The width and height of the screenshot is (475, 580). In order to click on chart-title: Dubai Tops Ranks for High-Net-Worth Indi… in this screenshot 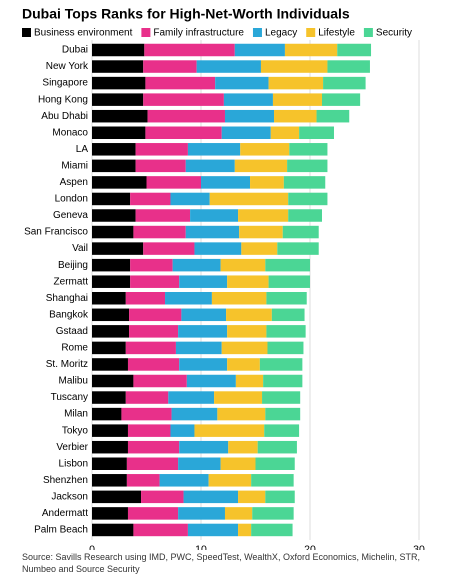, I will do `click(186, 14)`.